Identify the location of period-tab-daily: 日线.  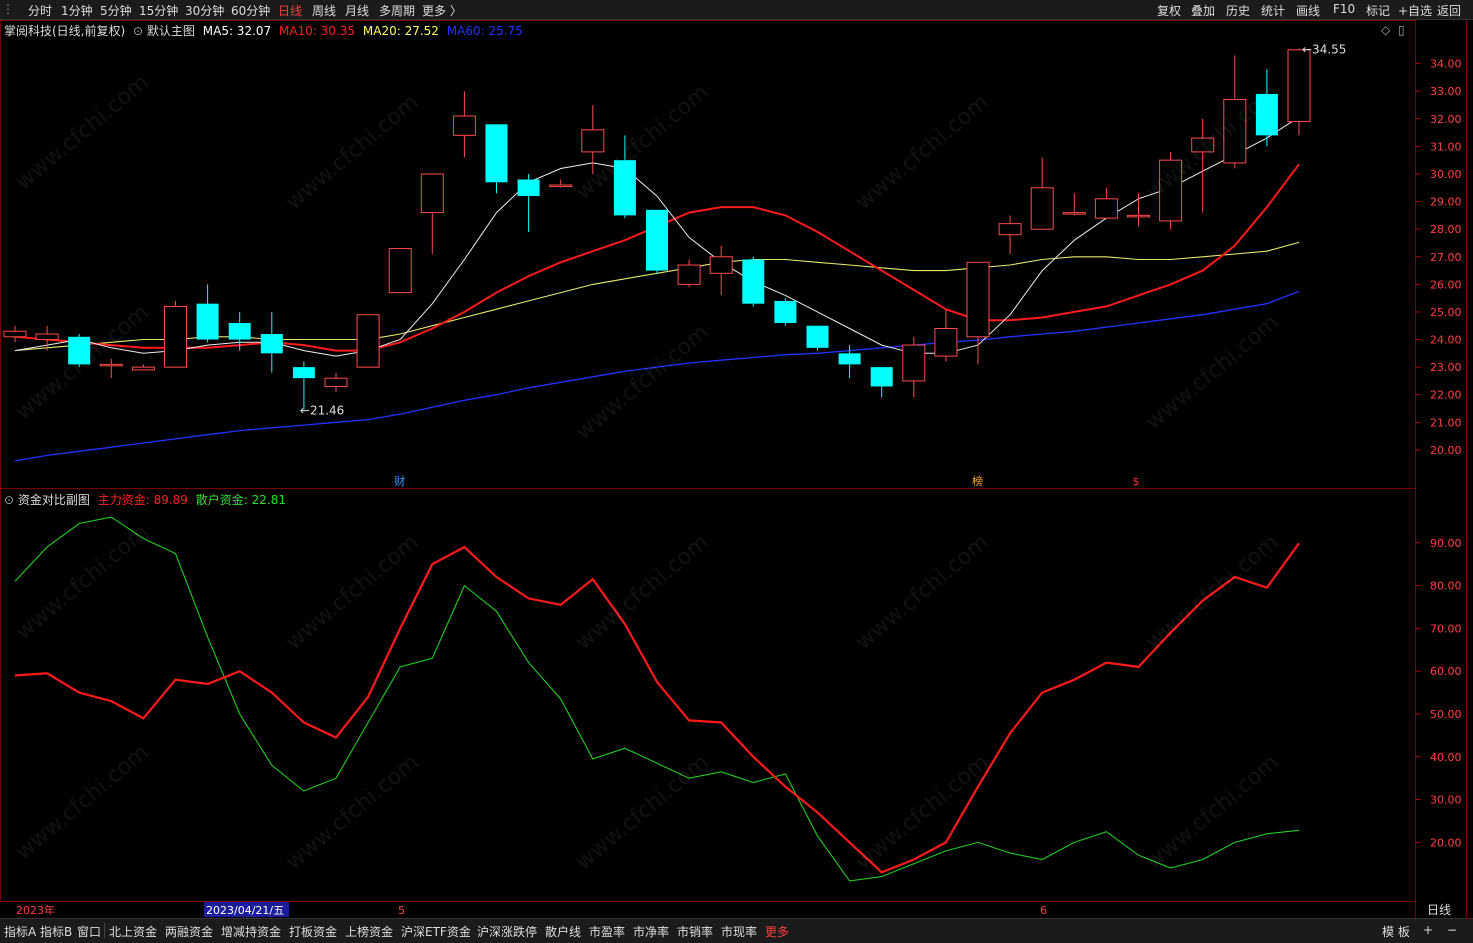
(290, 11).